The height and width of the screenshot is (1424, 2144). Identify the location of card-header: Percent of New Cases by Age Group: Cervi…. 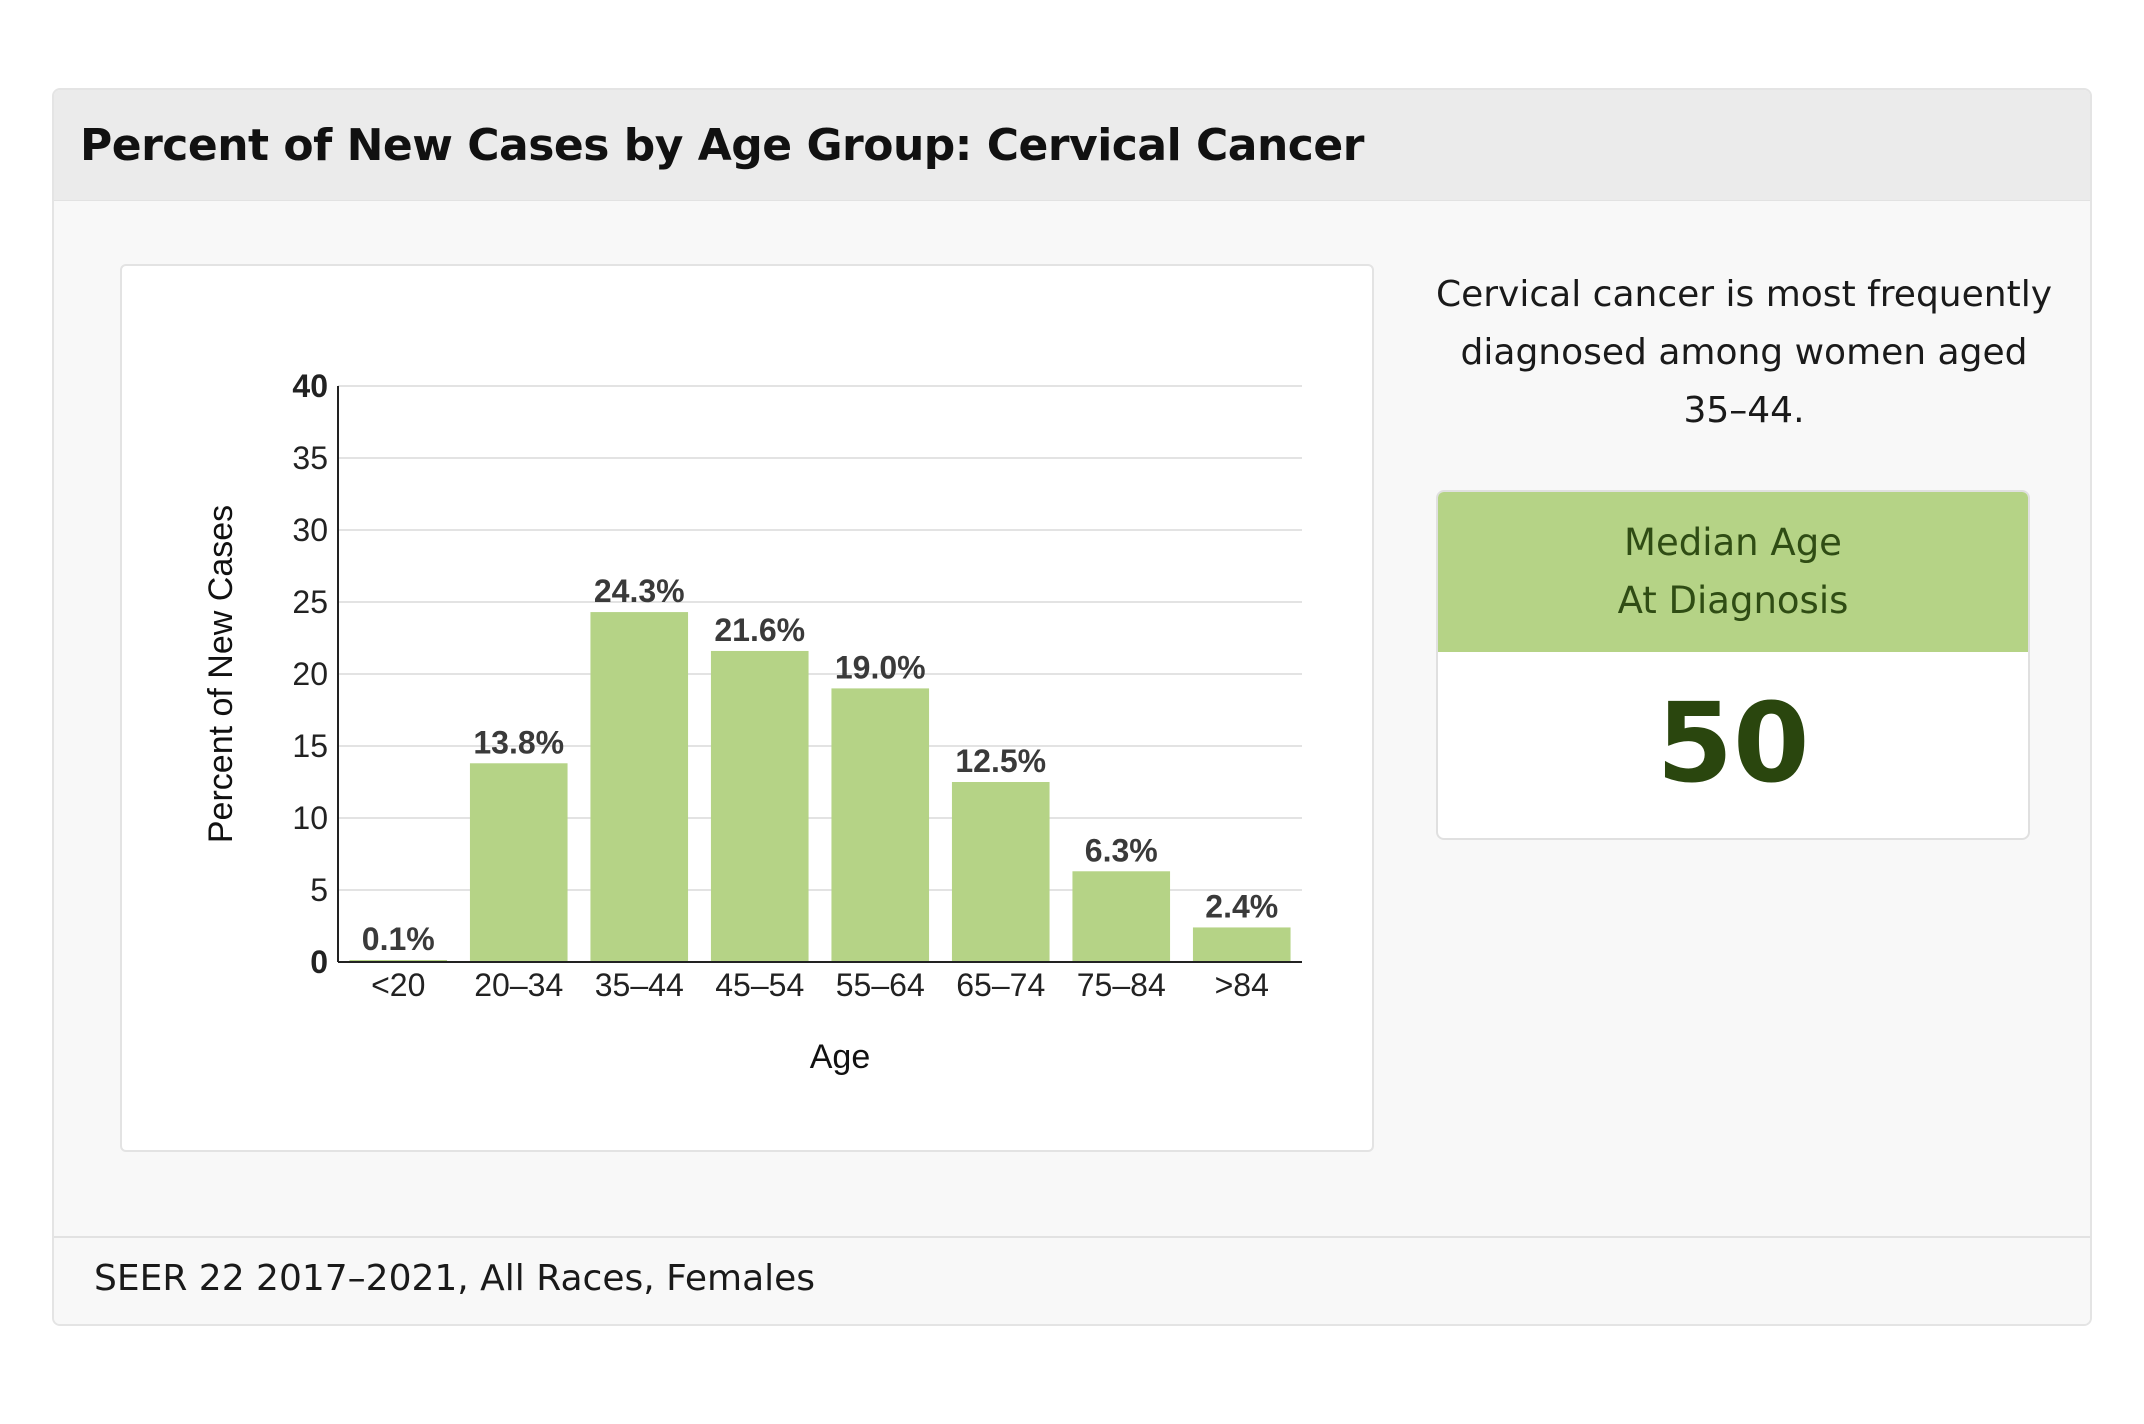
(1072, 145).